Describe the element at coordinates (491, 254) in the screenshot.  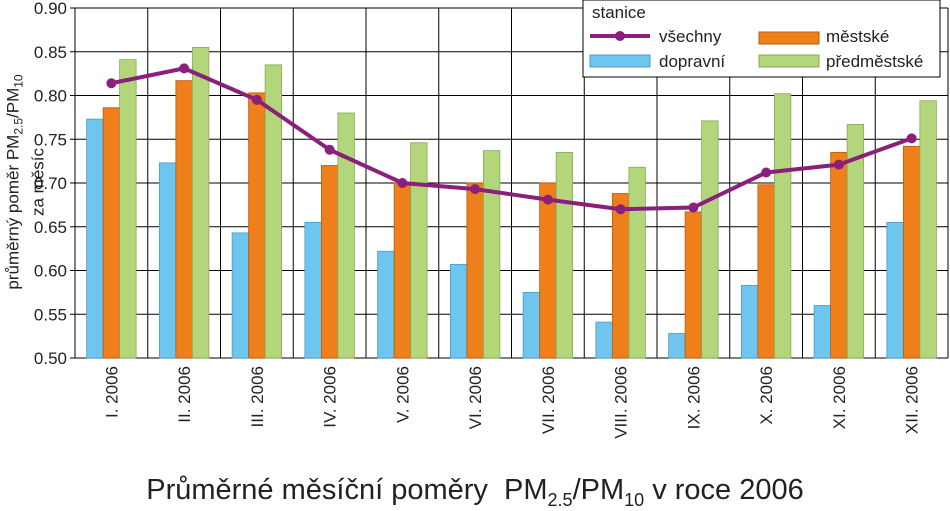
I see `bar-předměstské-6` at that location.